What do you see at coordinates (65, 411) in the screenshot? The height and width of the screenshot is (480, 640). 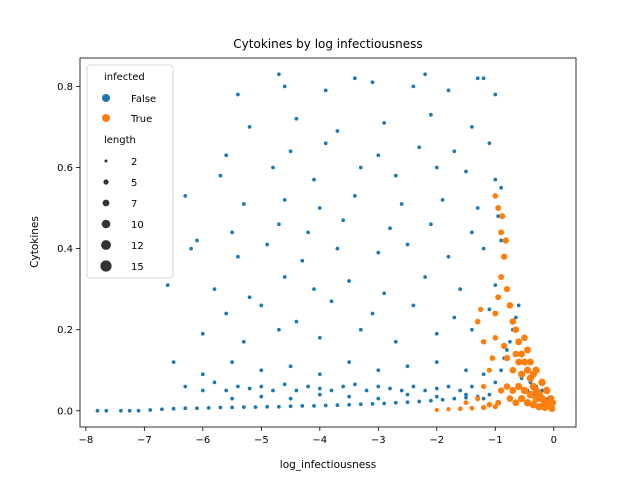 I see `y-tick-label: 0.0` at bounding box center [65, 411].